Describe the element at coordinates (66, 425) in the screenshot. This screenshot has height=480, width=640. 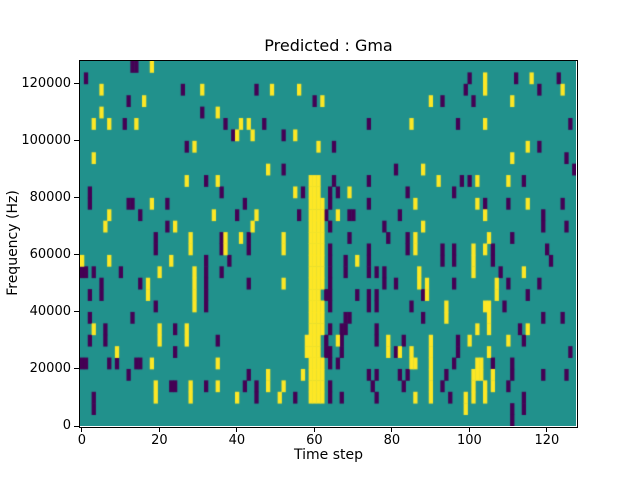
I see `y-tick-label: 0` at that location.